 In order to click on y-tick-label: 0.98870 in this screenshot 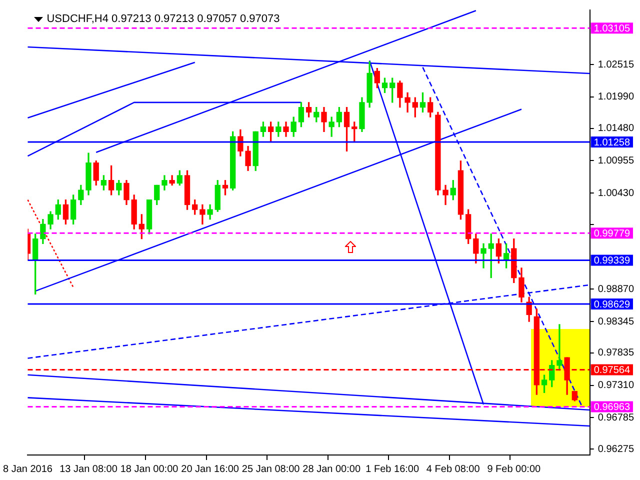, I will do `click(616, 289)`.